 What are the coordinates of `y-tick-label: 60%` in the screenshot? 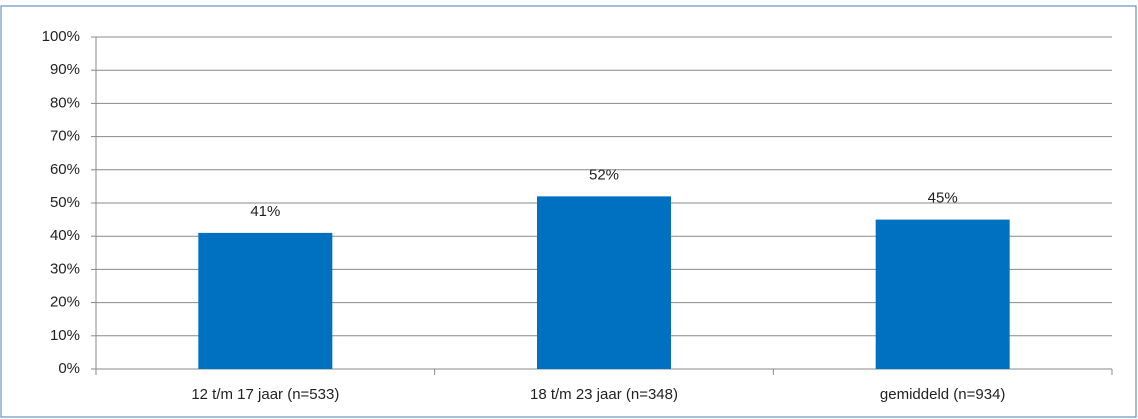 It's located at (65, 169).